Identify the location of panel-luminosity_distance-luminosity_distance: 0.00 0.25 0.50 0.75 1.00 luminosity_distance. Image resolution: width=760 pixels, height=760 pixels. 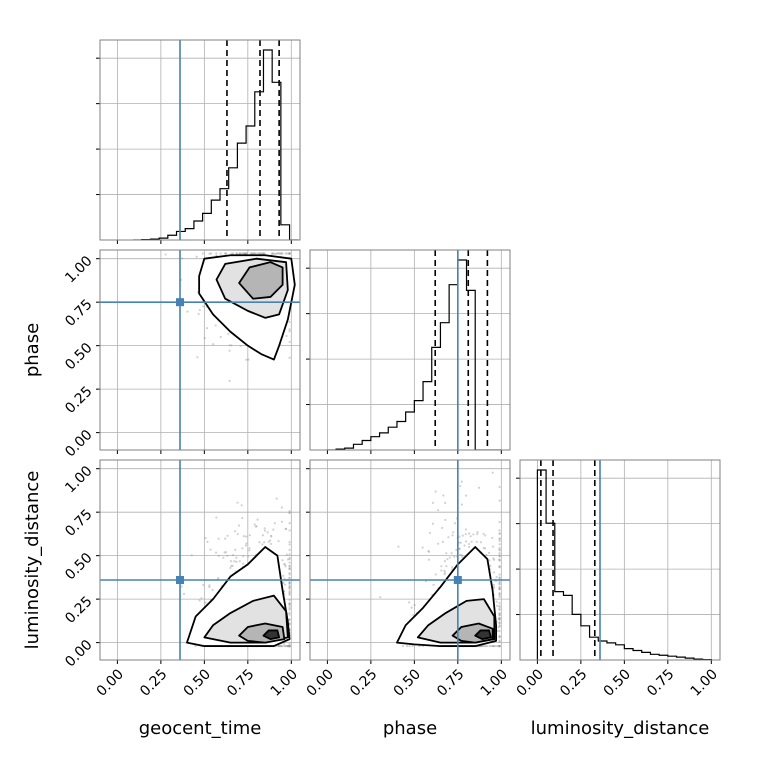
(617, 599).